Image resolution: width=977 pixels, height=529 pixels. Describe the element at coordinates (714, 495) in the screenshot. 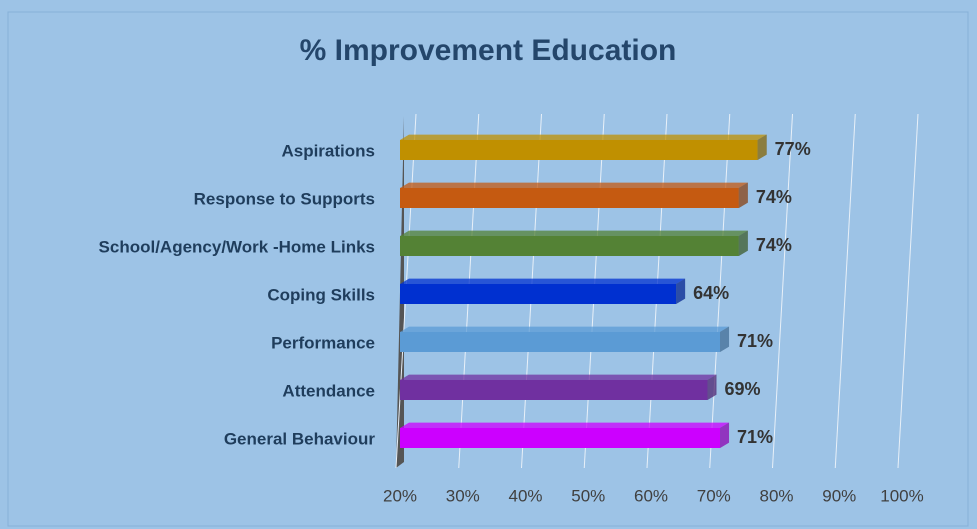

I see `x-tick-label: 70%` at that location.